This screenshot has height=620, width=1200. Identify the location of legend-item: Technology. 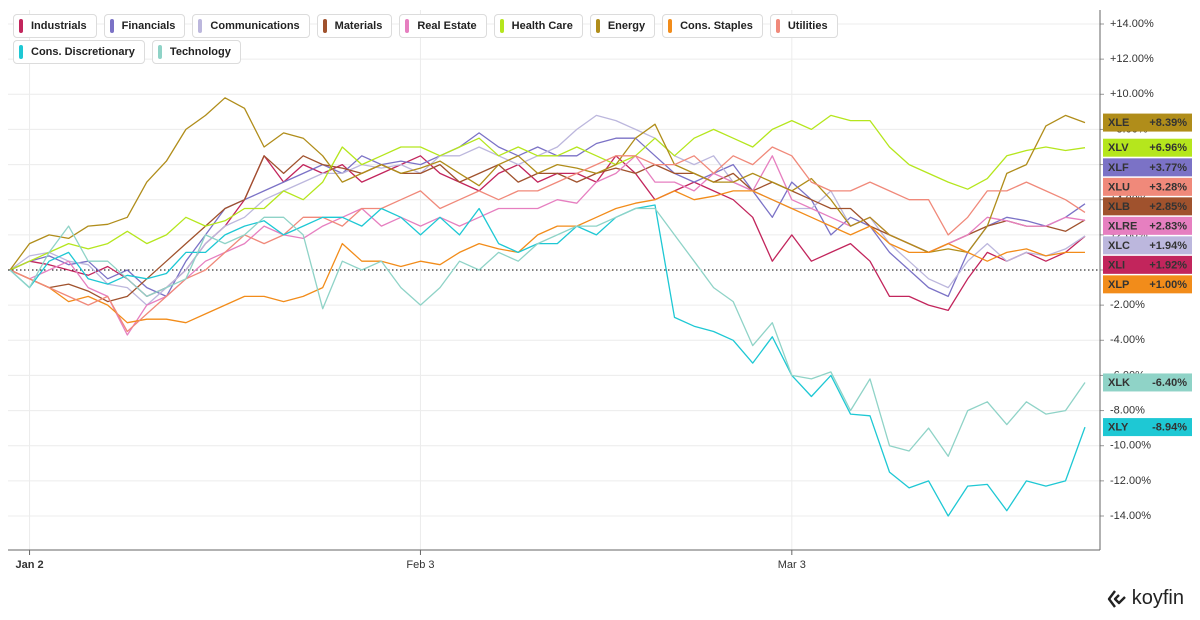
(196, 52).